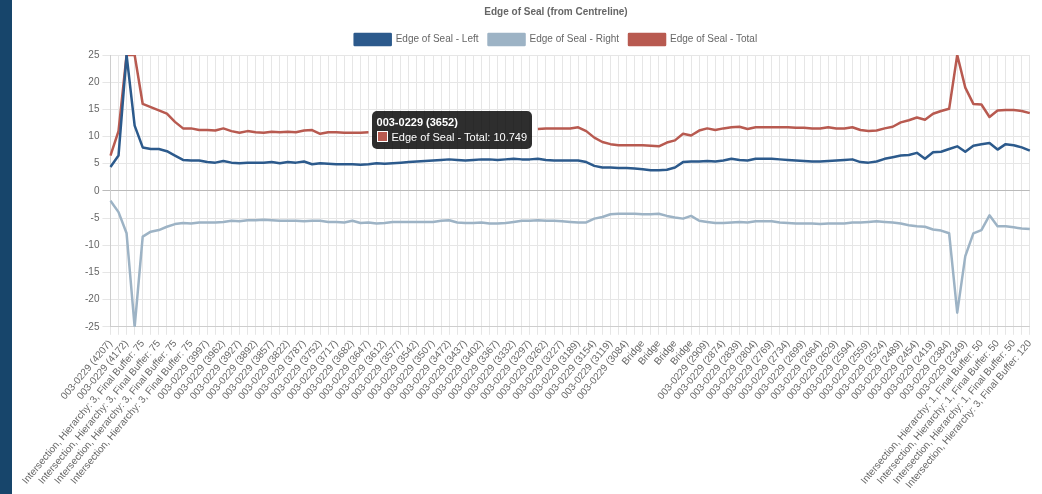  What do you see at coordinates (92, 326) in the screenshot?
I see `y-tick-label: -25` at bounding box center [92, 326].